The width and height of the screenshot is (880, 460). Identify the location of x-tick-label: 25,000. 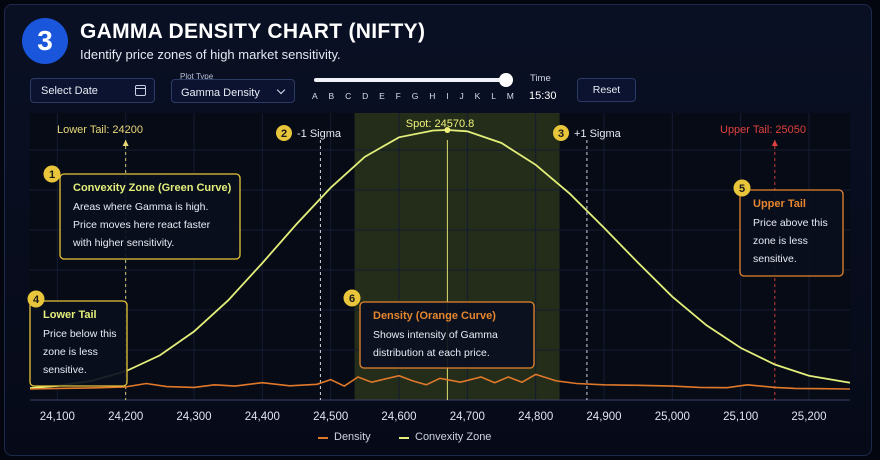
(672, 417).